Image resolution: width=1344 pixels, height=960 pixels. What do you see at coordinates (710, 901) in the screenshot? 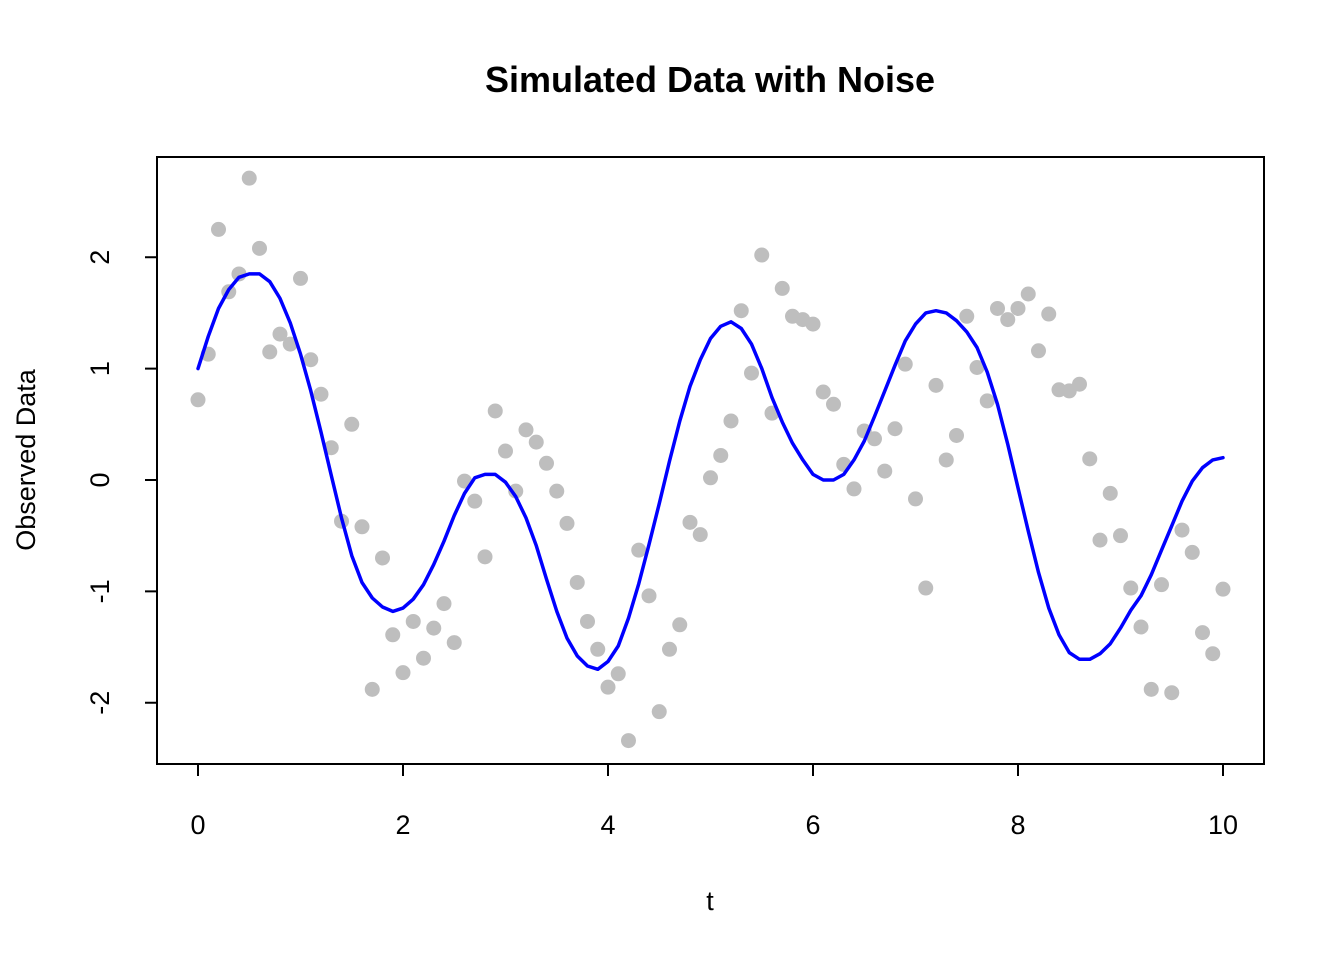
I see `x-axis-label: t` at bounding box center [710, 901].